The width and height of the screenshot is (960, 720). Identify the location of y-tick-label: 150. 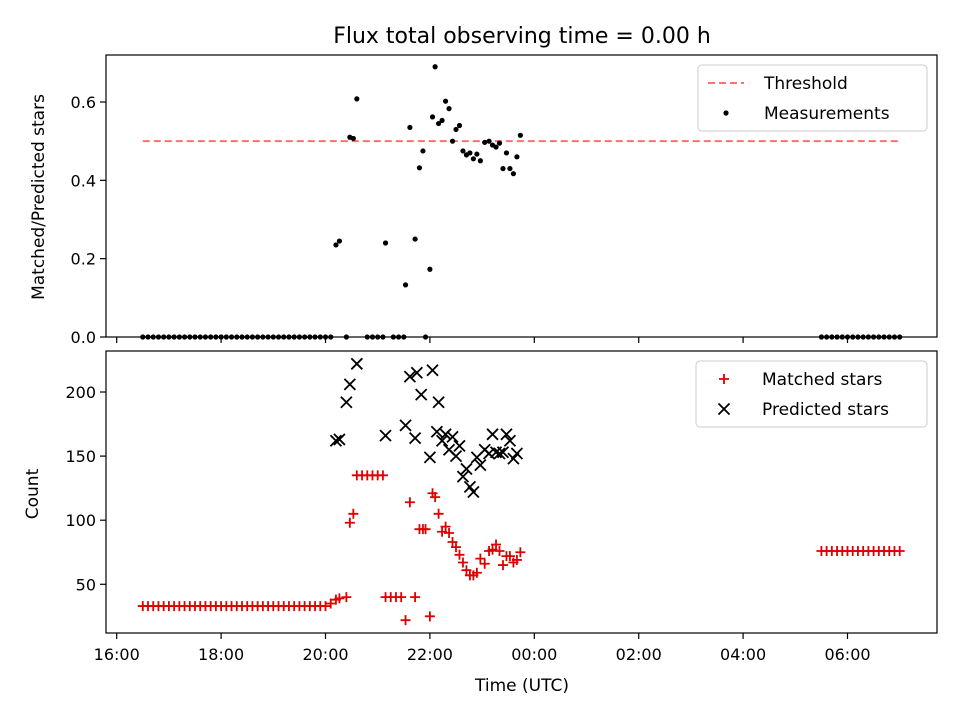
(80, 456).